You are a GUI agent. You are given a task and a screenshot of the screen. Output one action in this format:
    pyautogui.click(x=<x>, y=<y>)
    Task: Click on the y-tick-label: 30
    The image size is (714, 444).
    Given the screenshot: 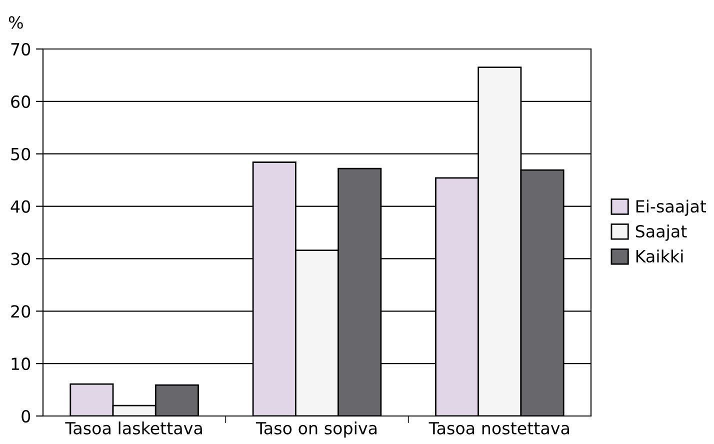 What is the action you would take?
    pyautogui.click(x=20, y=259)
    